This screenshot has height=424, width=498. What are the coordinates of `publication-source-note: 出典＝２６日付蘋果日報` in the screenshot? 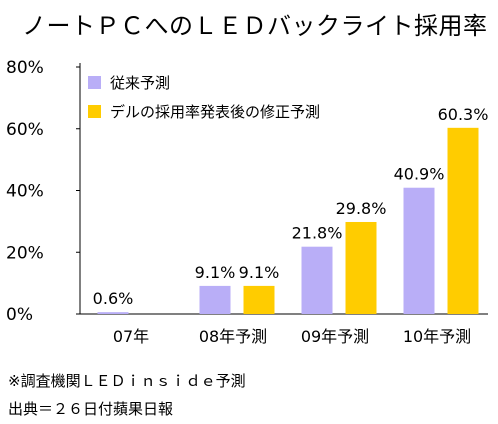 It's located at (91, 409).